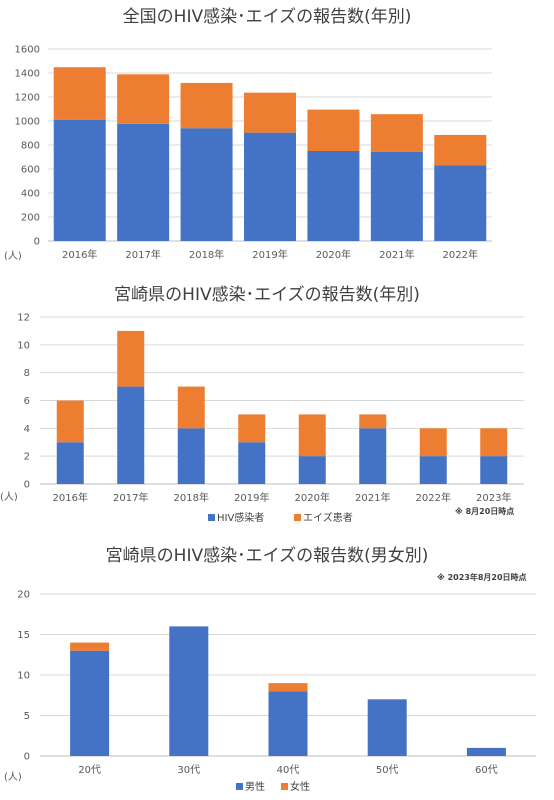 The width and height of the screenshot is (554, 800). Describe the element at coordinates (30, 218) in the screenshot. I see `y-tick-label: 200` at that location.